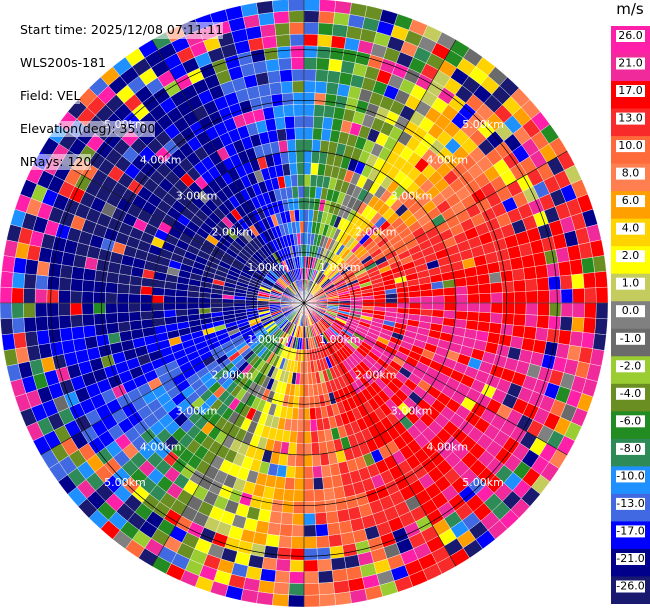  I want to click on range-ring-label: 1.00km, so click(268, 339).